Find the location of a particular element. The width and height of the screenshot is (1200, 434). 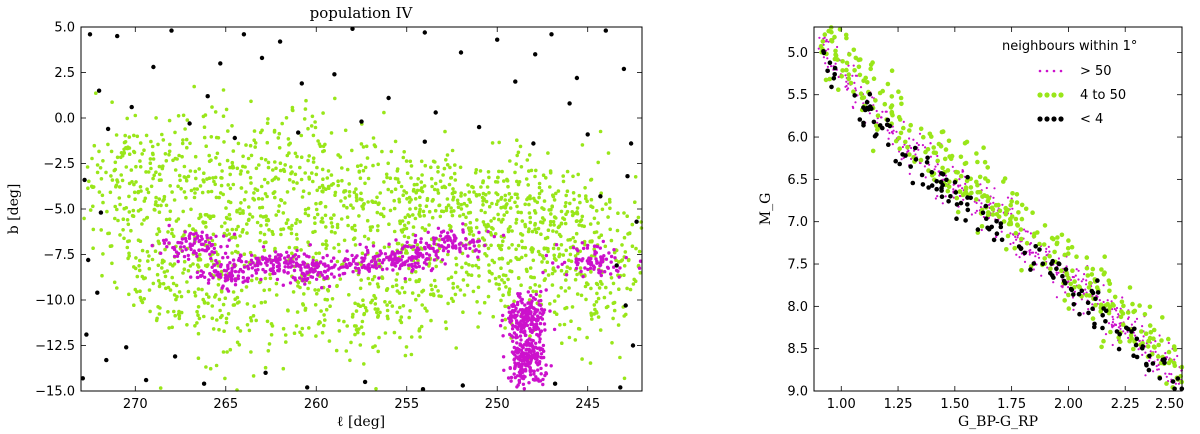

legend-marker-lt4 is located at coordinates (1047, 119).